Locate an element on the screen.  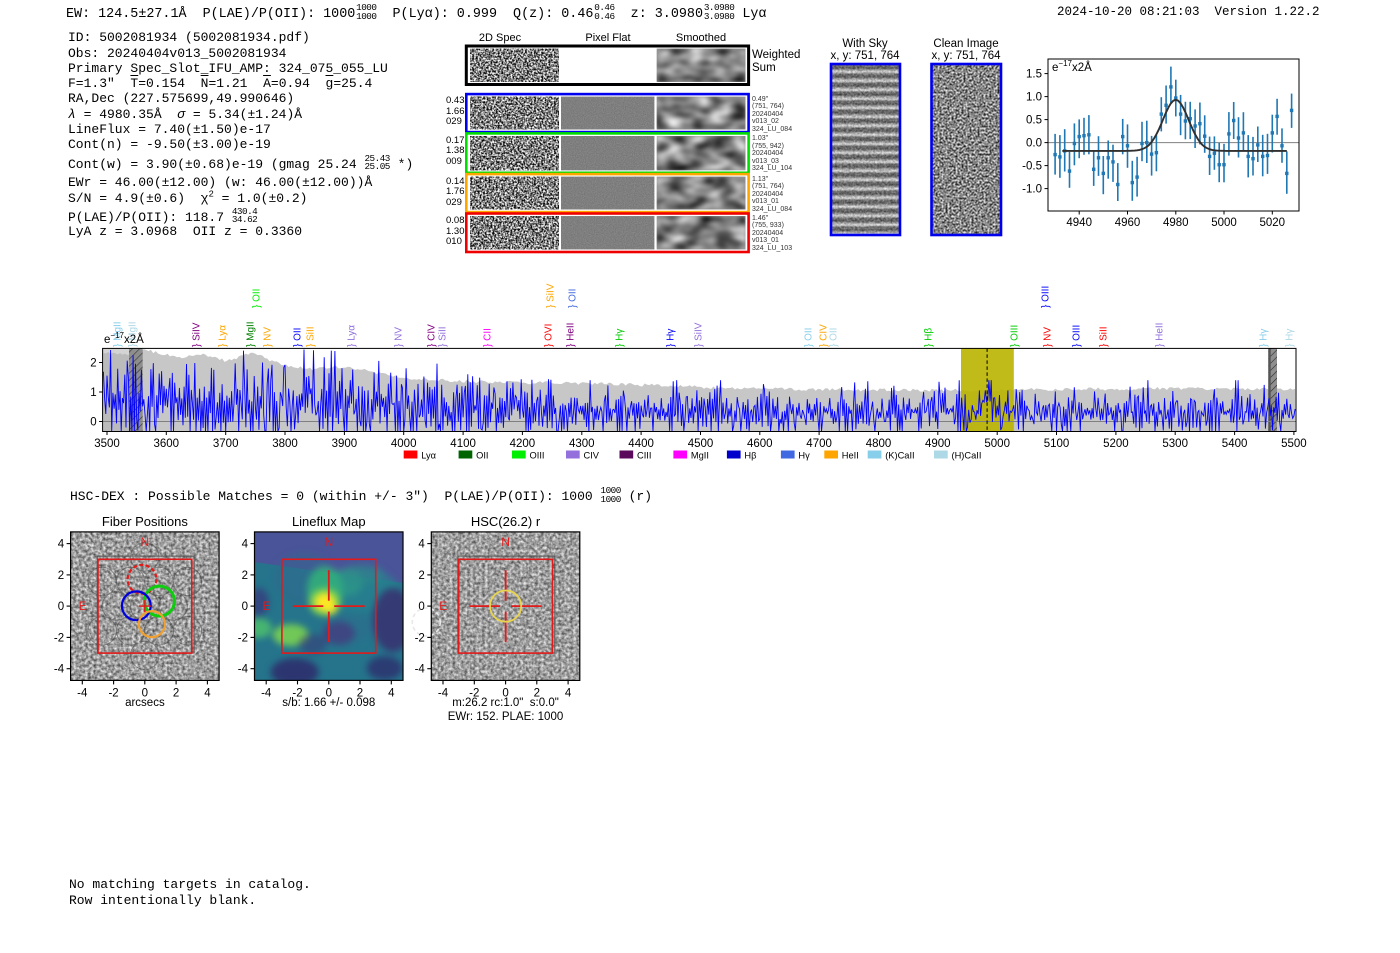
svg-text: 4960 is located at coordinates (1128, 223).